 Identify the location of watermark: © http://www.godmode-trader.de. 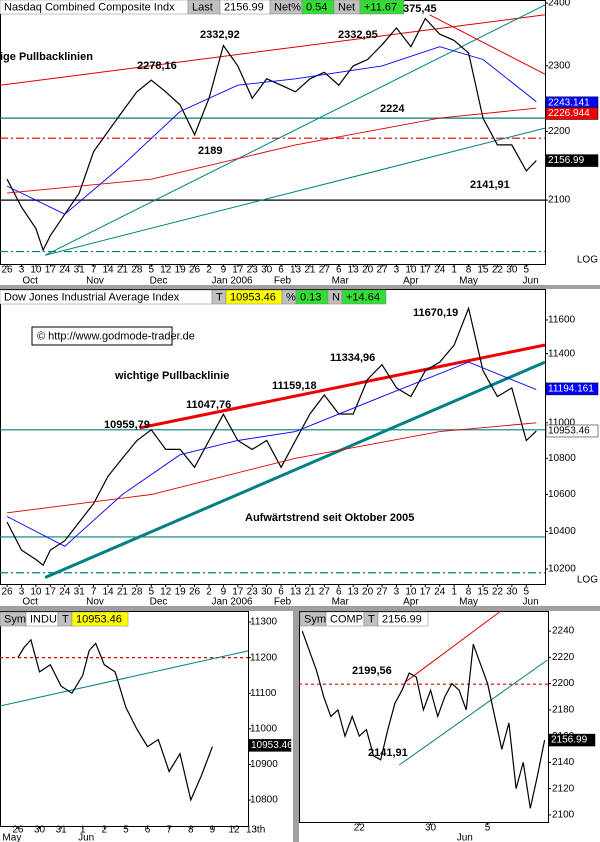
(116, 336).